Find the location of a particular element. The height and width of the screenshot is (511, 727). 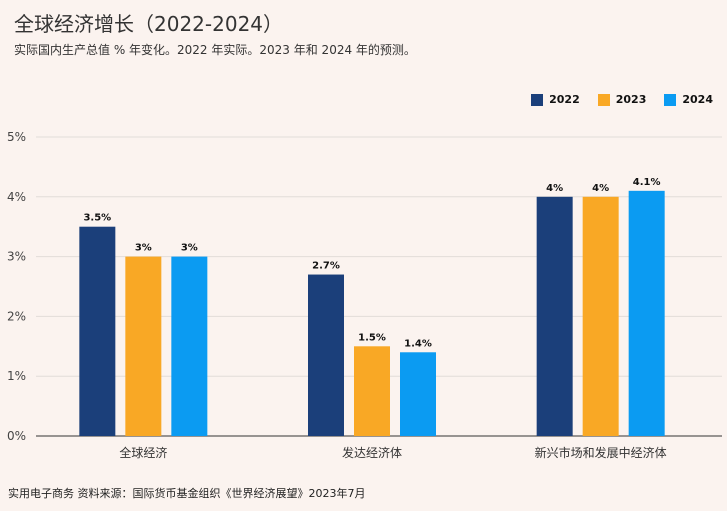

data-label: 3.5% is located at coordinates (97, 218).